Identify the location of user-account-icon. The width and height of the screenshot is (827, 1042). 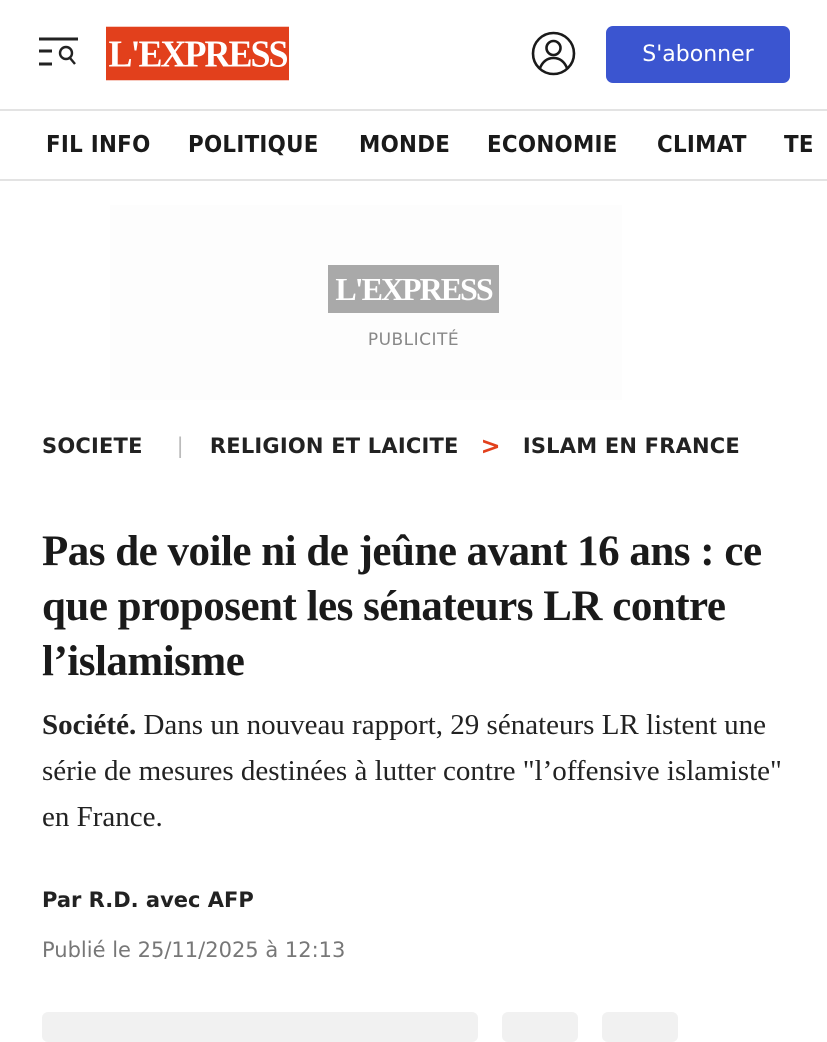
(553, 53).